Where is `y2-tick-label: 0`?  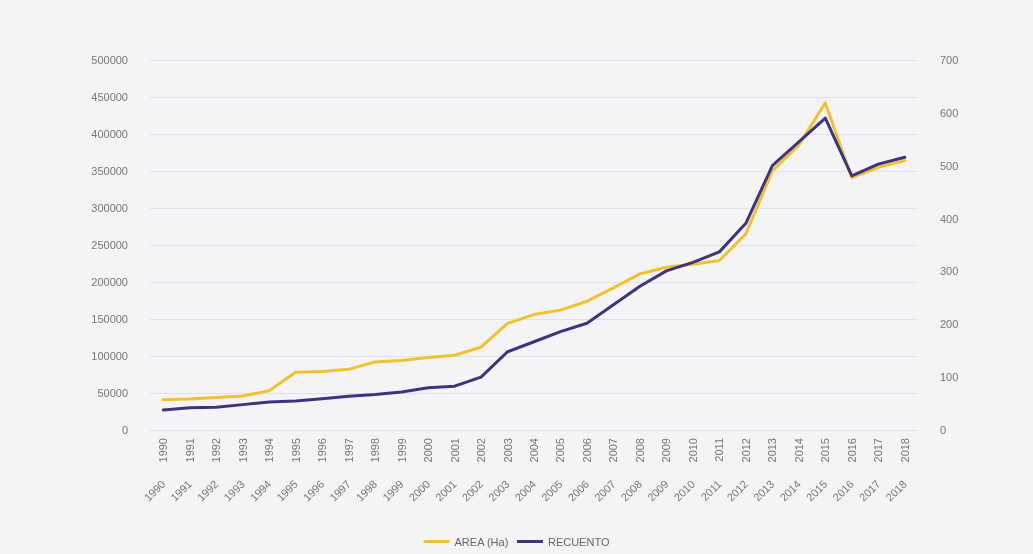 y2-tick-label: 0 is located at coordinates (943, 430).